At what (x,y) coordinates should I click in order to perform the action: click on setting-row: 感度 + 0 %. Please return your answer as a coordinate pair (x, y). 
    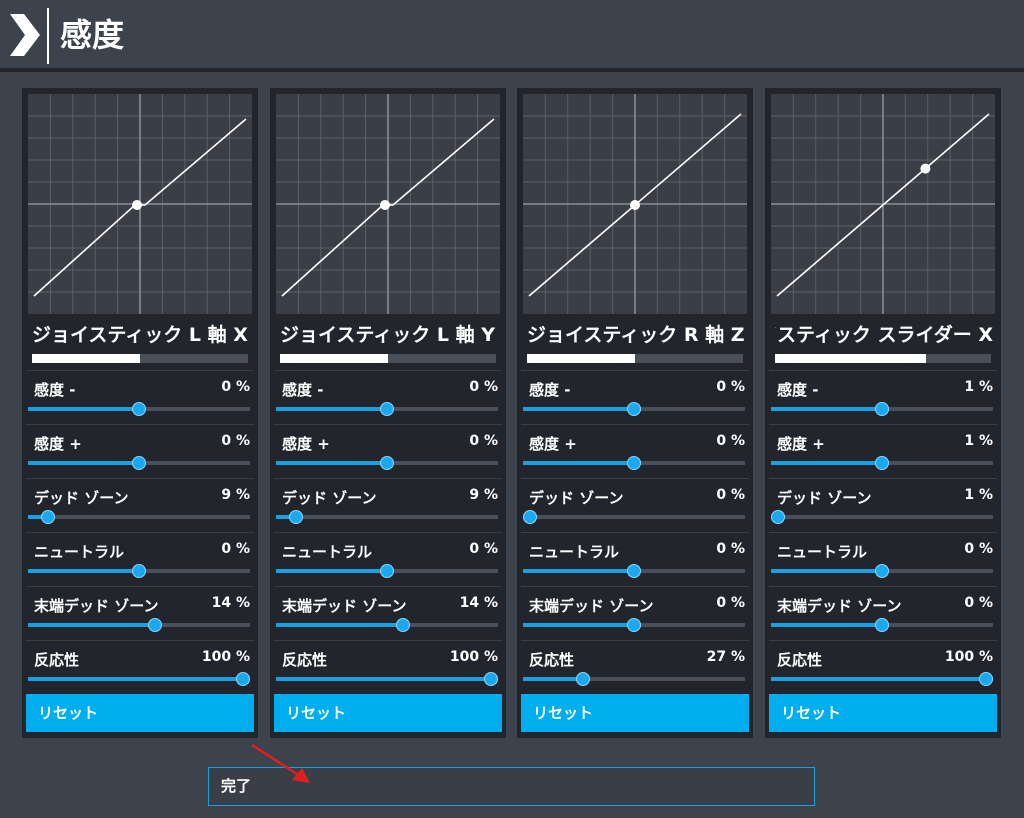
    Looking at the image, I should click on (140, 451).